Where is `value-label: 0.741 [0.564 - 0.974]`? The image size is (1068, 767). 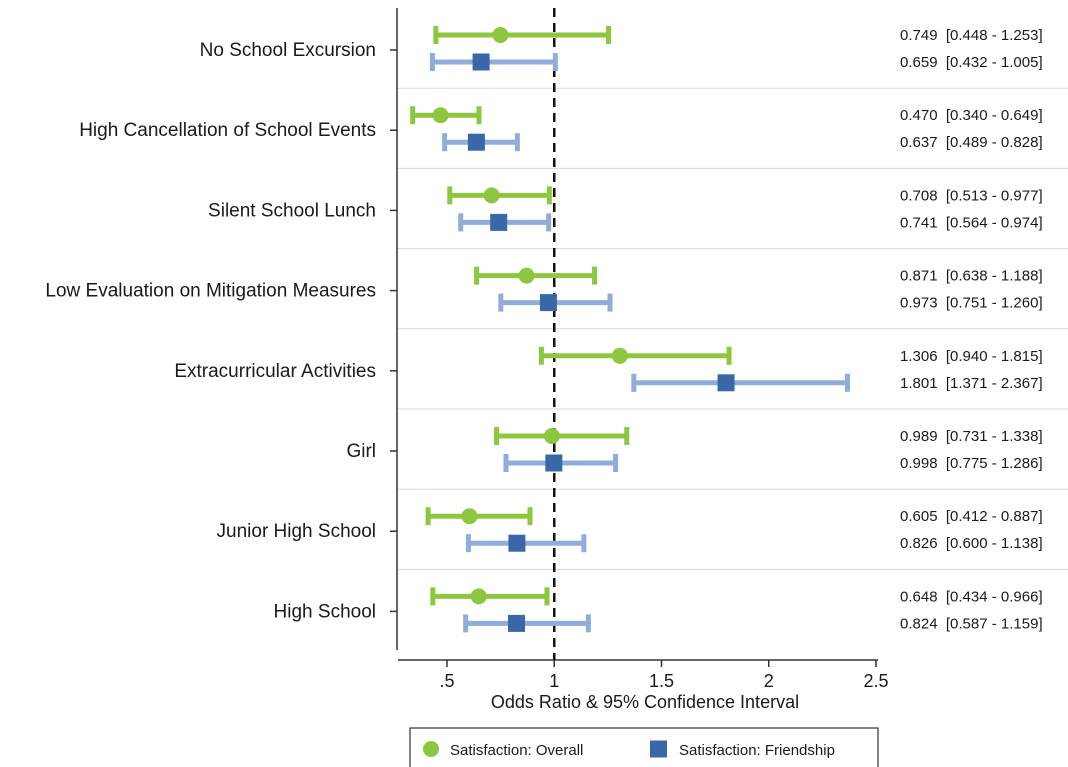
value-label: 0.741 [0.564 - 0.974] is located at coordinates (971, 222).